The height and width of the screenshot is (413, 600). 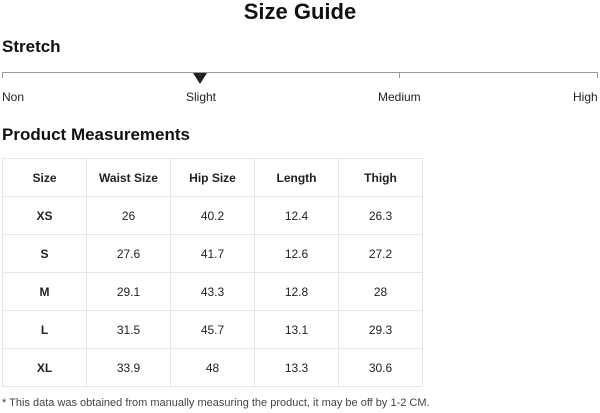 What do you see at coordinates (399, 97) in the screenshot?
I see `stretch-label-medium: Medium` at bounding box center [399, 97].